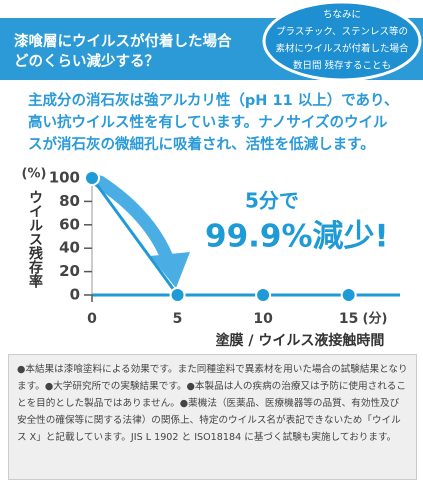 The height and width of the screenshot is (490, 423). I want to click on y-axis-title: ウイルス残存率, so click(35, 239).